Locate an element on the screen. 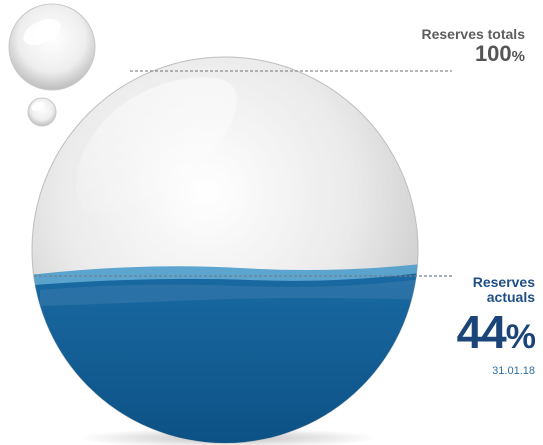 Image resolution: width=543 pixels, height=445 pixels. reserves-actual-value: 44% is located at coordinates (496, 333).